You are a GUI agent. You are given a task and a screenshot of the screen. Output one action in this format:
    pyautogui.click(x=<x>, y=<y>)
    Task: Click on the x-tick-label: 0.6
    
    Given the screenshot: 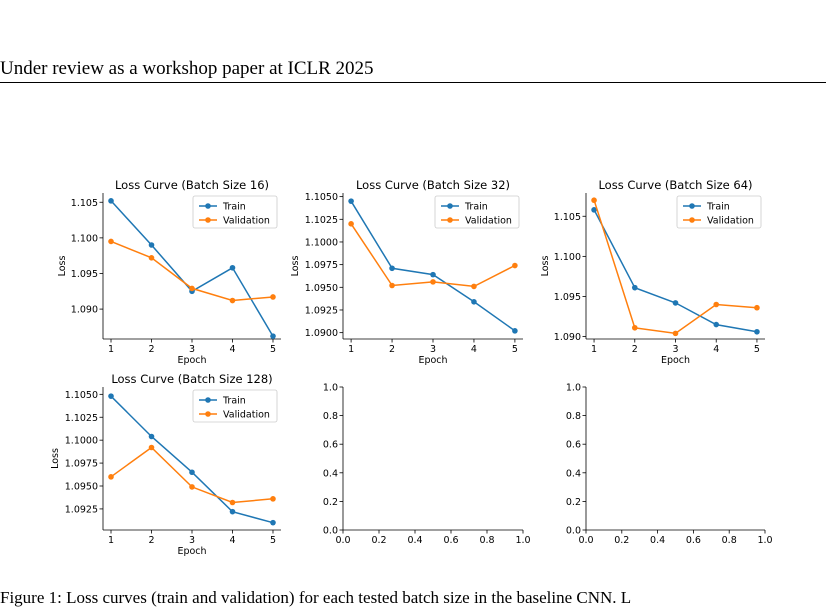 What is the action you would take?
    pyautogui.click(x=450, y=540)
    